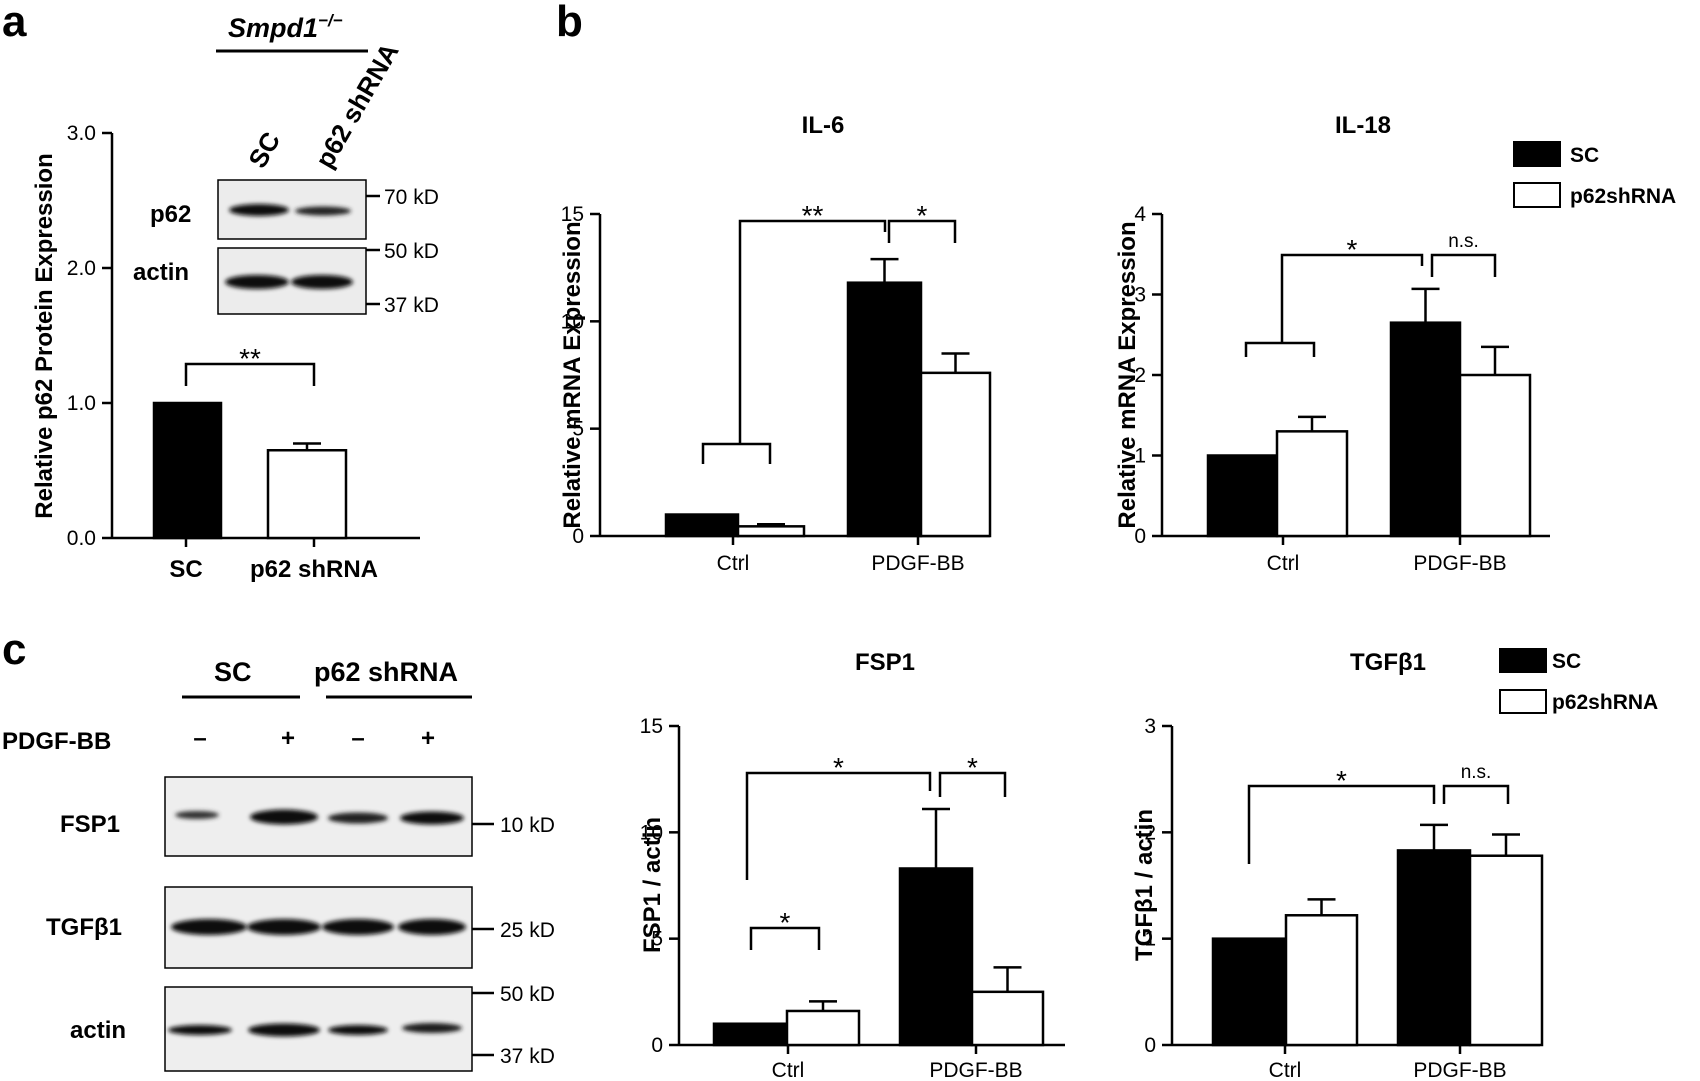 This screenshot has width=1700, height=1081. What do you see at coordinates (1594, 174) in the screenshot?
I see `legend-b: SC p62shRNA` at bounding box center [1594, 174].